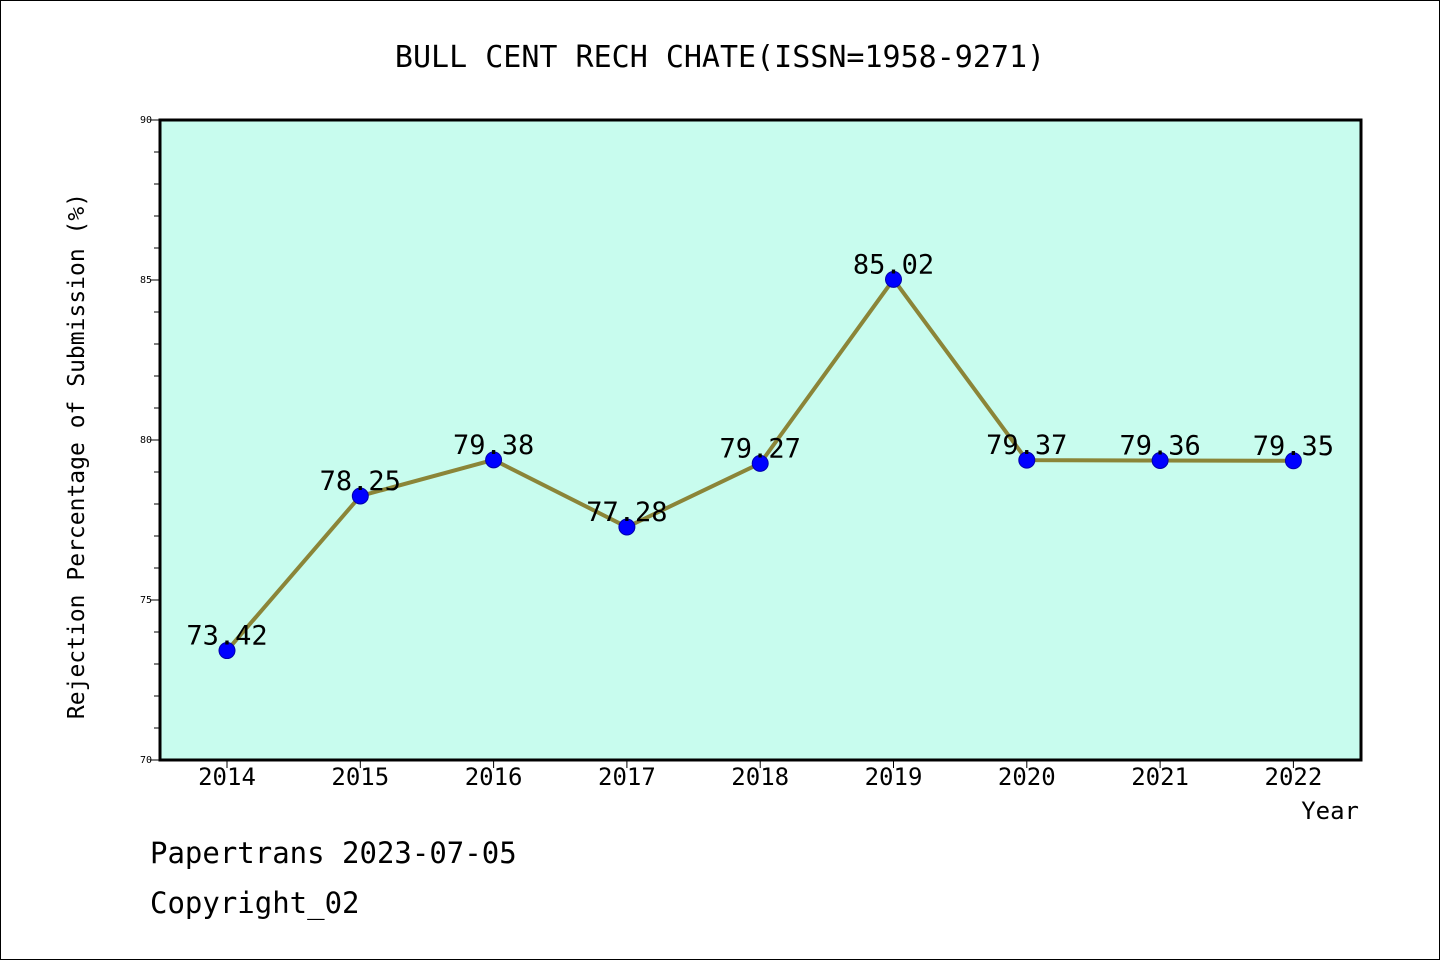 The height and width of the screenshot is (960, 1440). Describe the element at coordinates (227, 777) in the screenshot. I see `x-tick-label: 2014` at that location.